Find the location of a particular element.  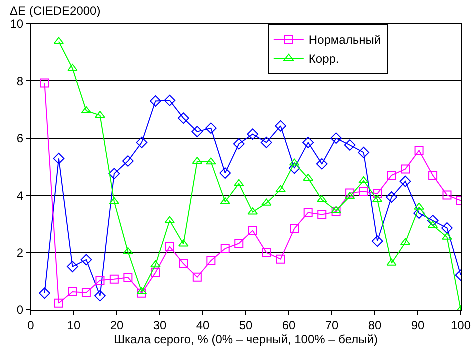

legend-label: Нормальный is located at coordinates (345, 40).